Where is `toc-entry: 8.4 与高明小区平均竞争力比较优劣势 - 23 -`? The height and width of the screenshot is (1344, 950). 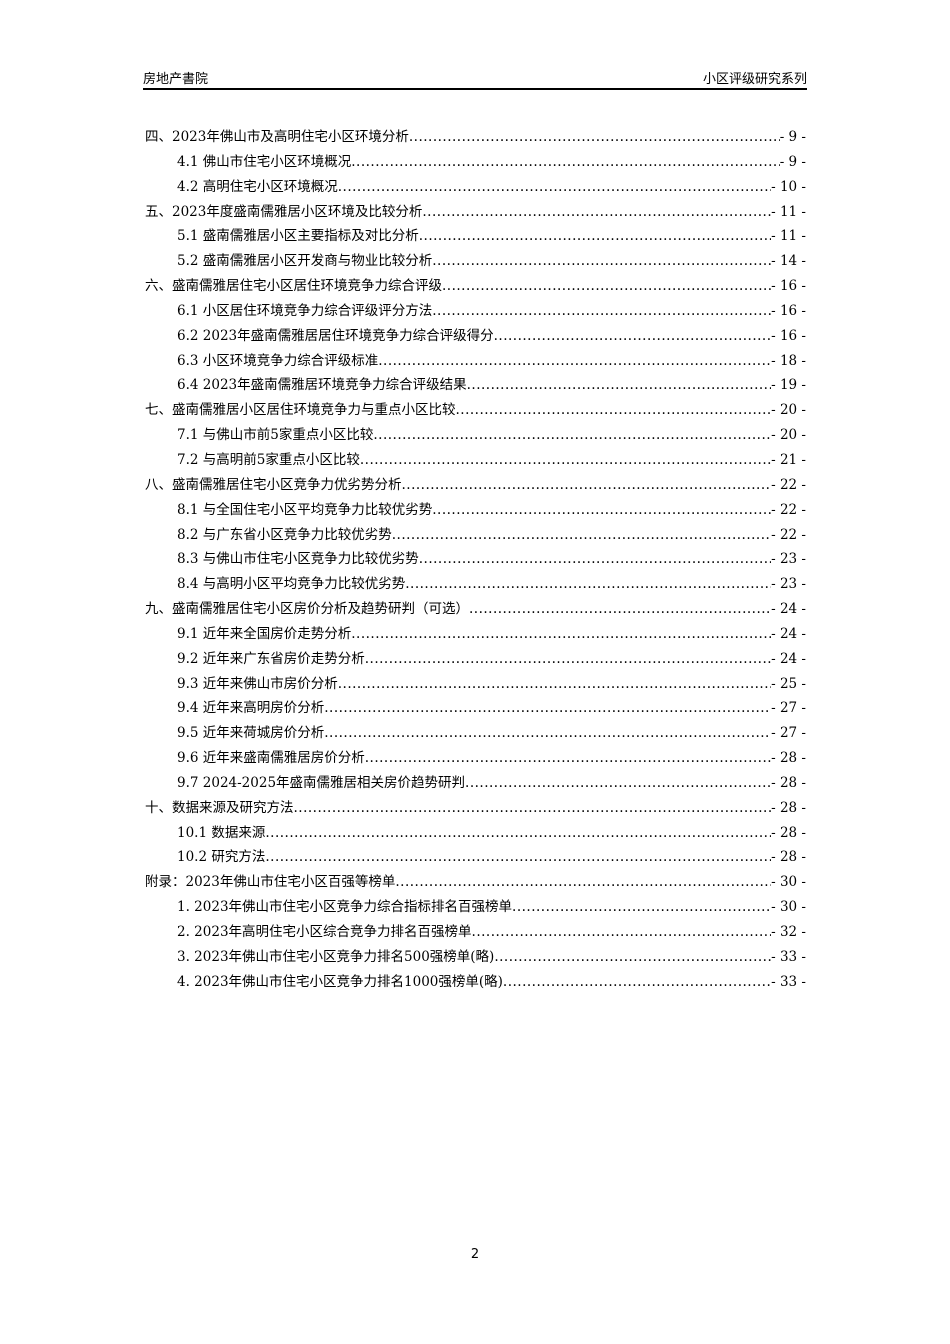
toc-entry: 8.4 与高明小区平均竞争力比较优劣势 - 23 - is located at coordinates (475, 584).